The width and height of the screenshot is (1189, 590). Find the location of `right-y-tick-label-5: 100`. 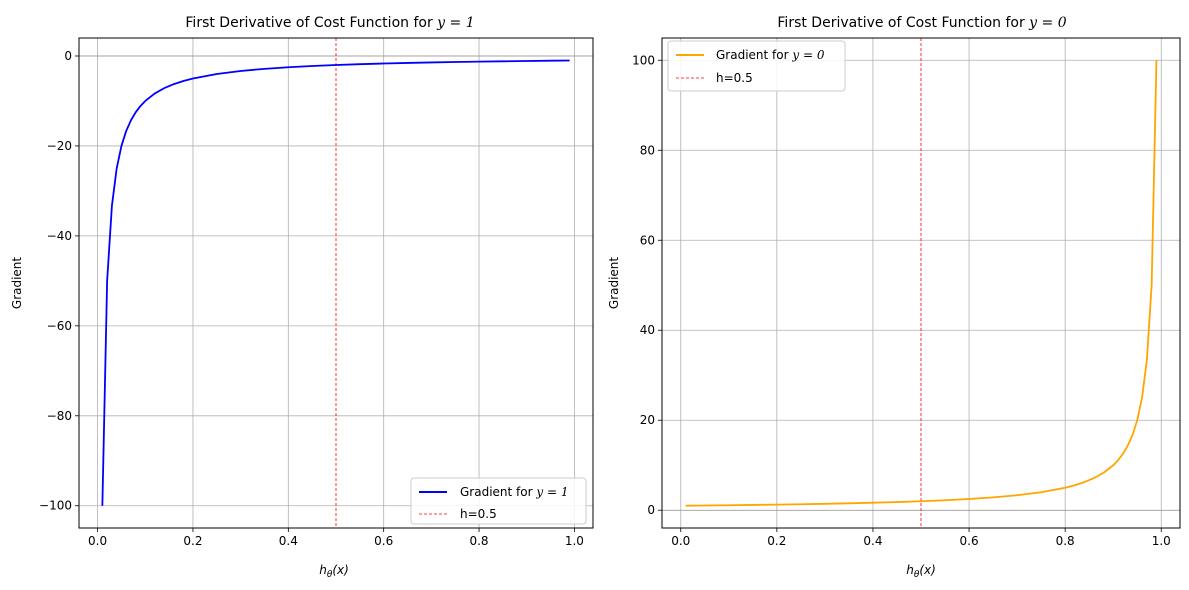

right-y-tick-label-5: 100 is located at coordinates (643, 60).